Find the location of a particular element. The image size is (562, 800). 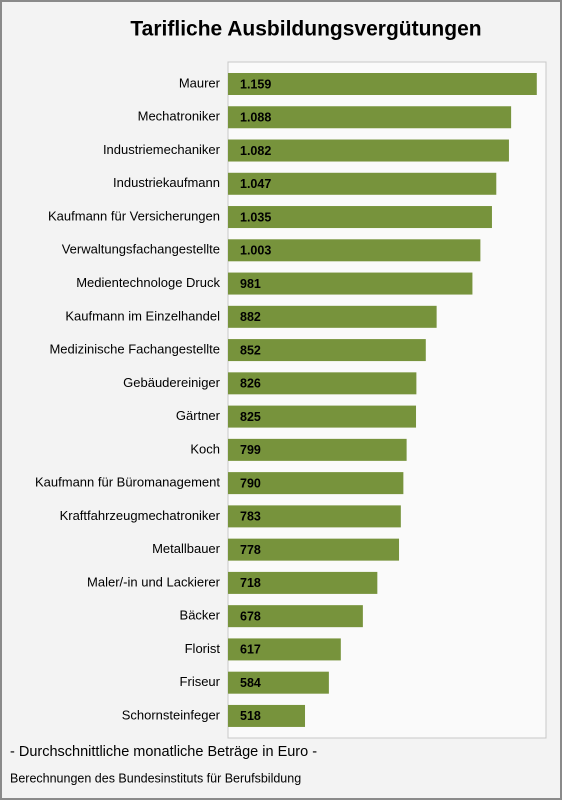

value-label: 1.003 is located at coordinates (255, 251).